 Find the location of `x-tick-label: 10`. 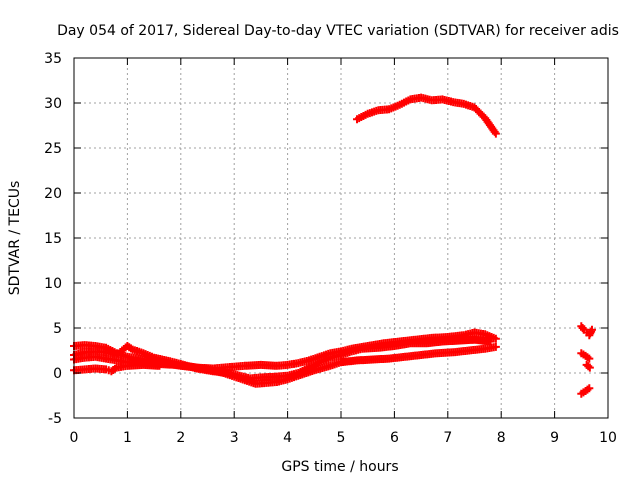

x-tick-label: 10 is located at coordinates (608, 438).